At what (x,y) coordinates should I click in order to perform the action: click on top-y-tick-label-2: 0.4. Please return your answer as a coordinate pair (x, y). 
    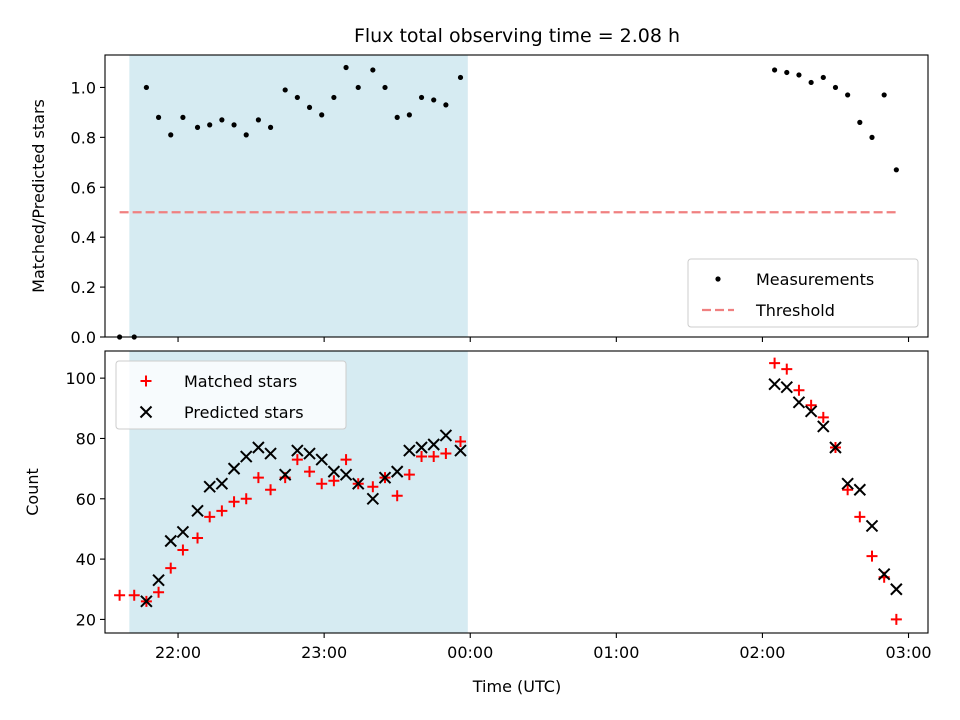
    Looking at the image, I should click on (83, 237).